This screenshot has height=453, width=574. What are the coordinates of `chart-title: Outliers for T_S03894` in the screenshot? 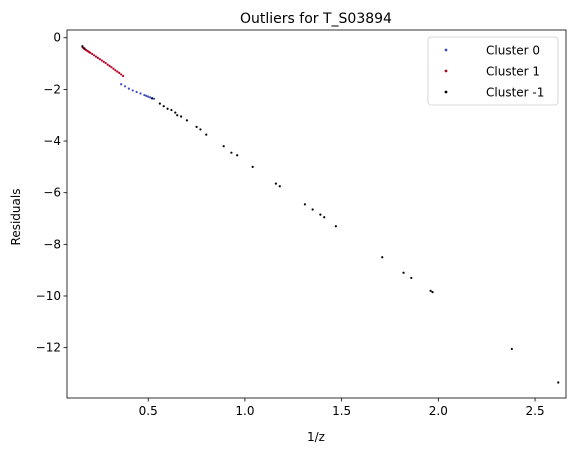 It's located at (316, 19).